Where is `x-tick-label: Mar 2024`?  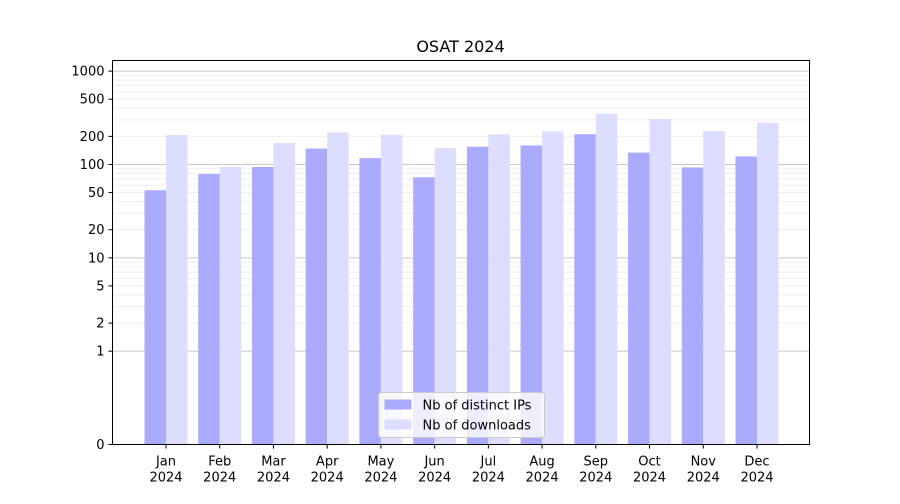 x-tick-label: Mar 2024 is located at coordinates (273, 470).